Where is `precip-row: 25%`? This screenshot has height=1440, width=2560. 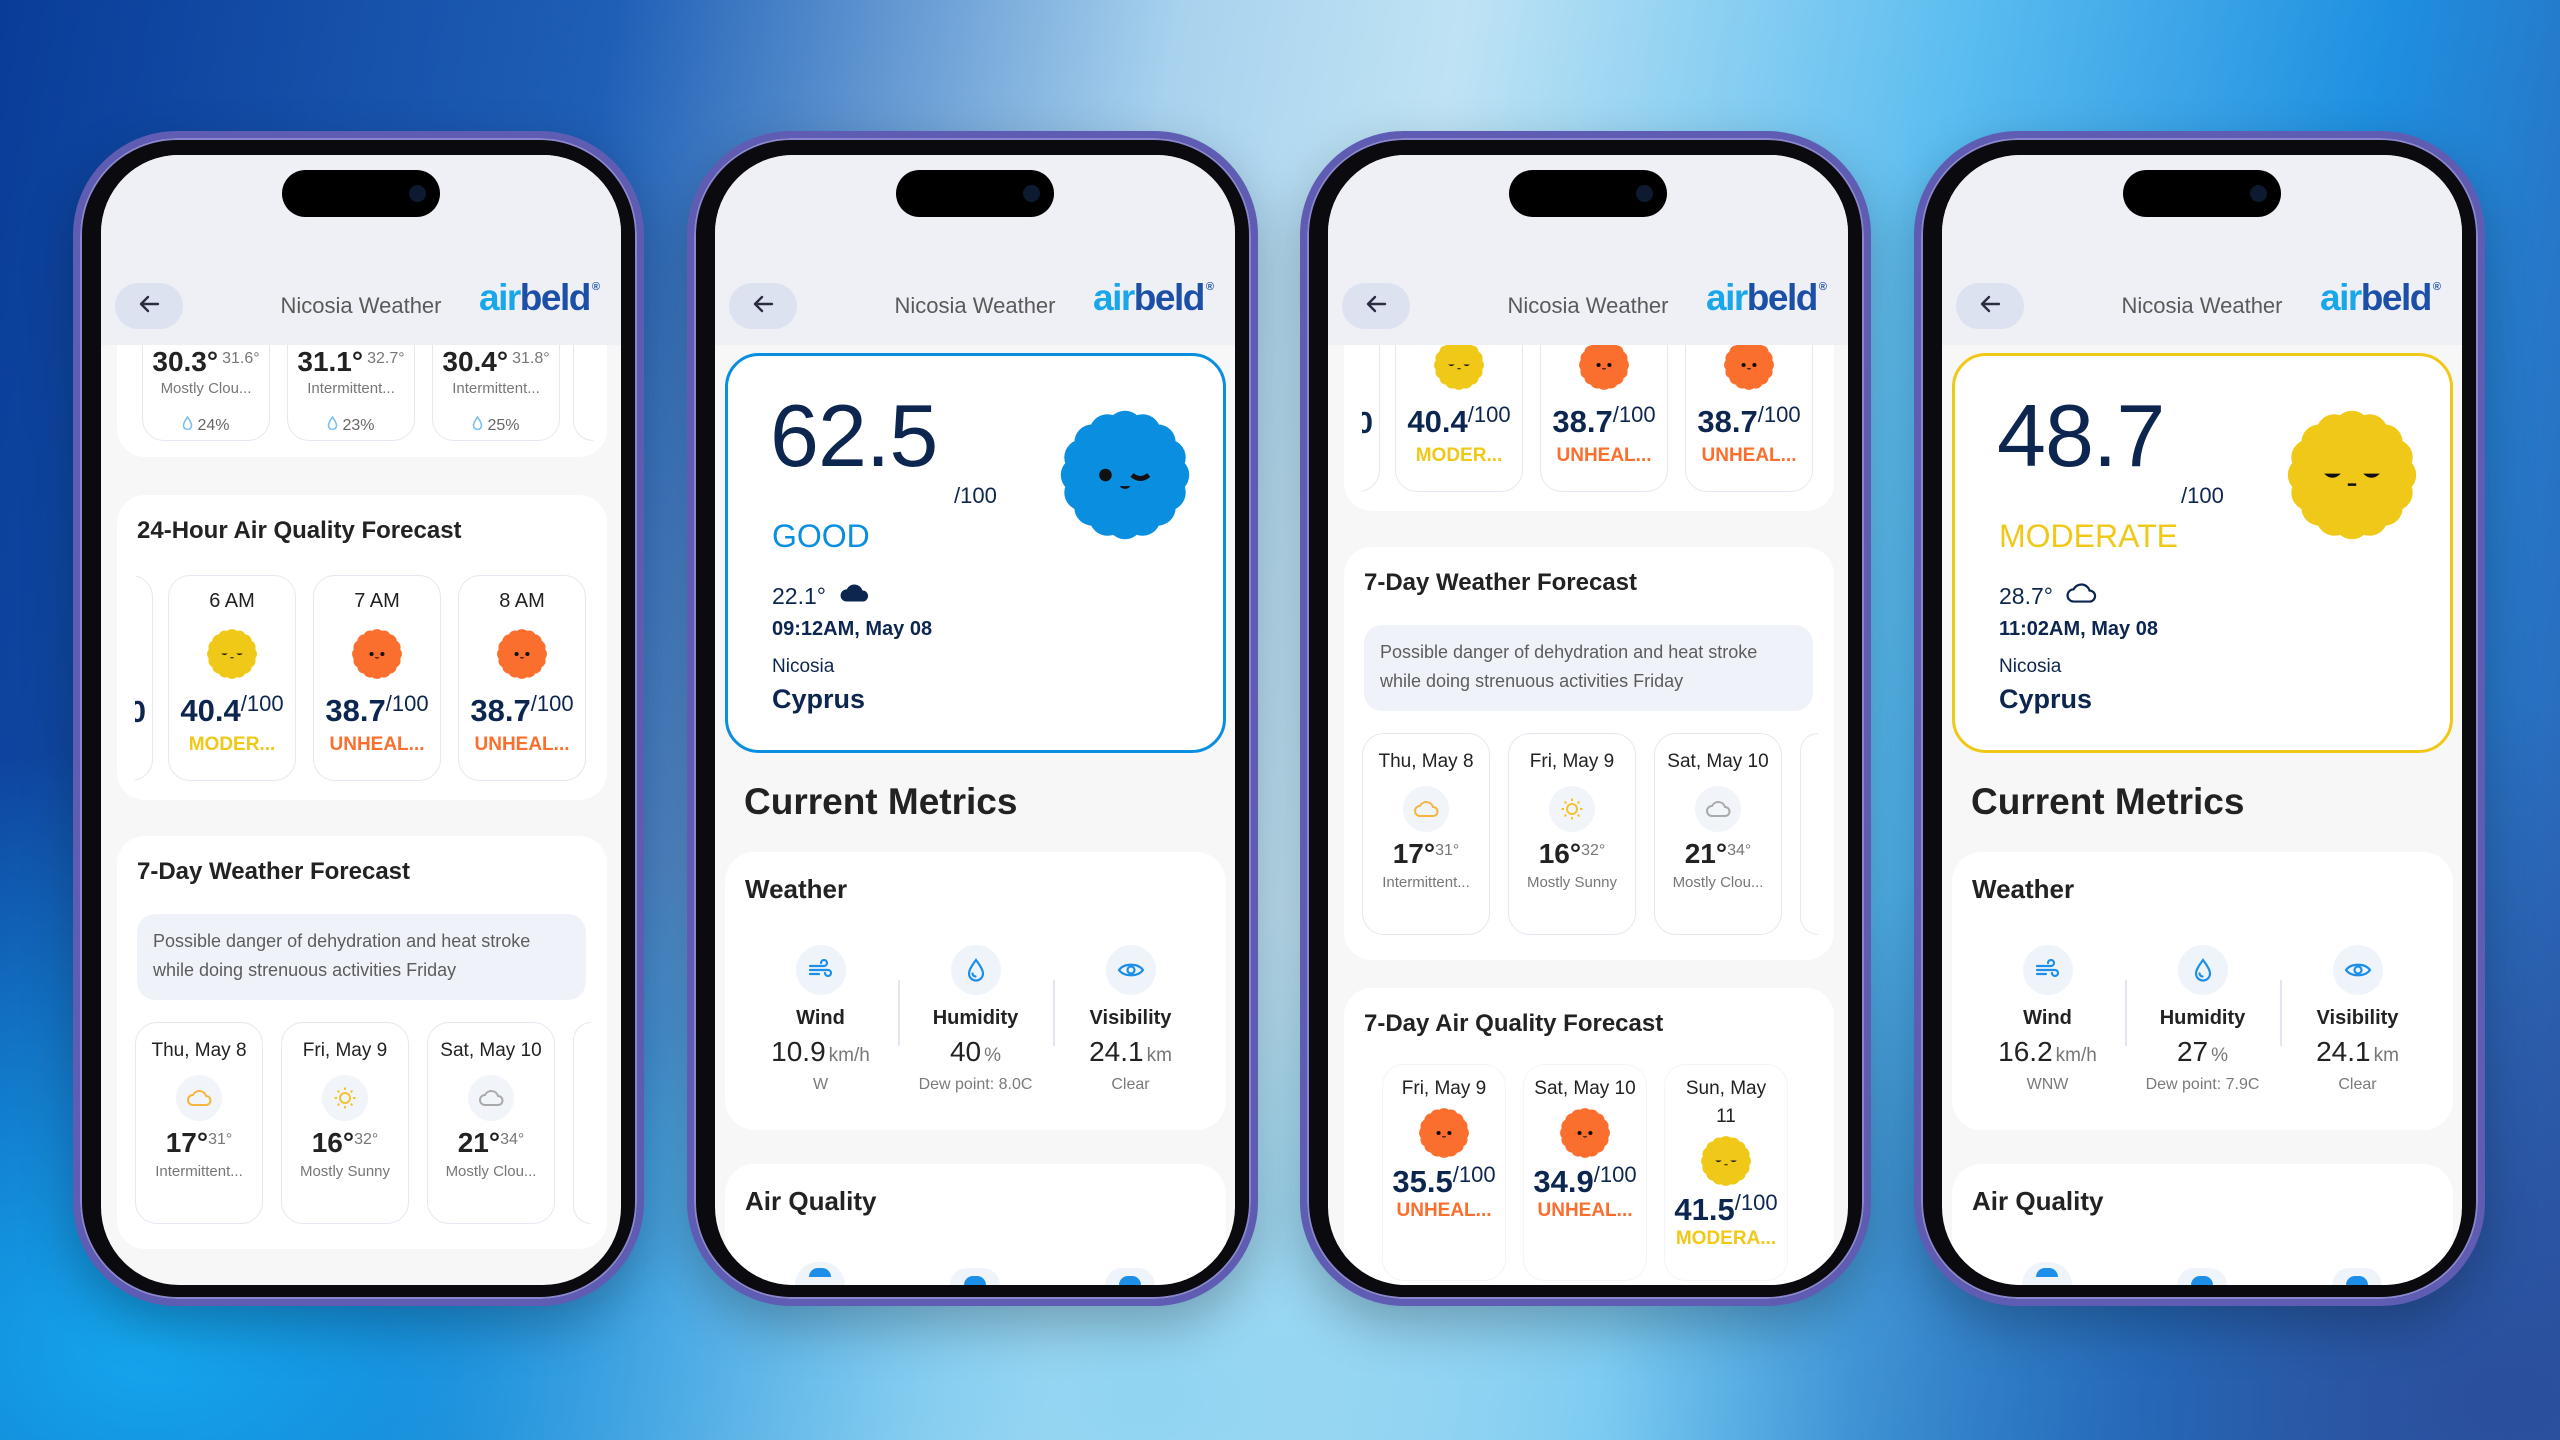 precip-row: 25% is located at coordinates (496, 425).